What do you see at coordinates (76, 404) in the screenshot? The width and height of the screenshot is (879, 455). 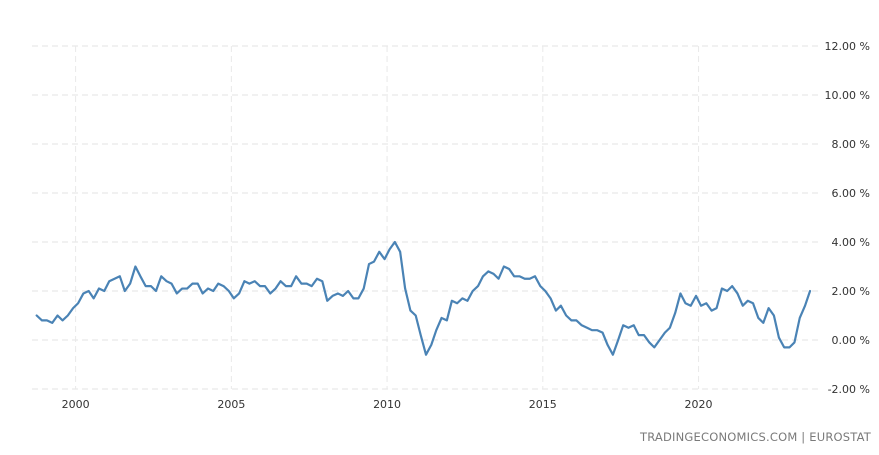 I see `x-tick-label: 2000` at bounding box center [76, 404].